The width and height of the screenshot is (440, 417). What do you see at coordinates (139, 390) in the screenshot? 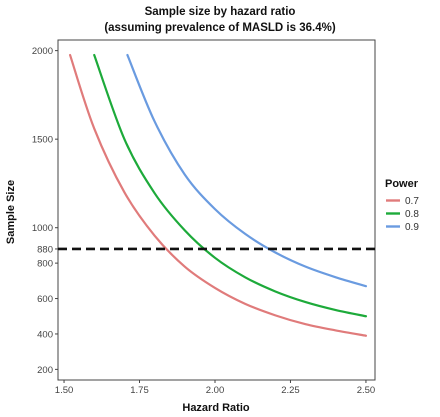
I see `x-tick-label: 1.75` at bounding box center [139, 390].